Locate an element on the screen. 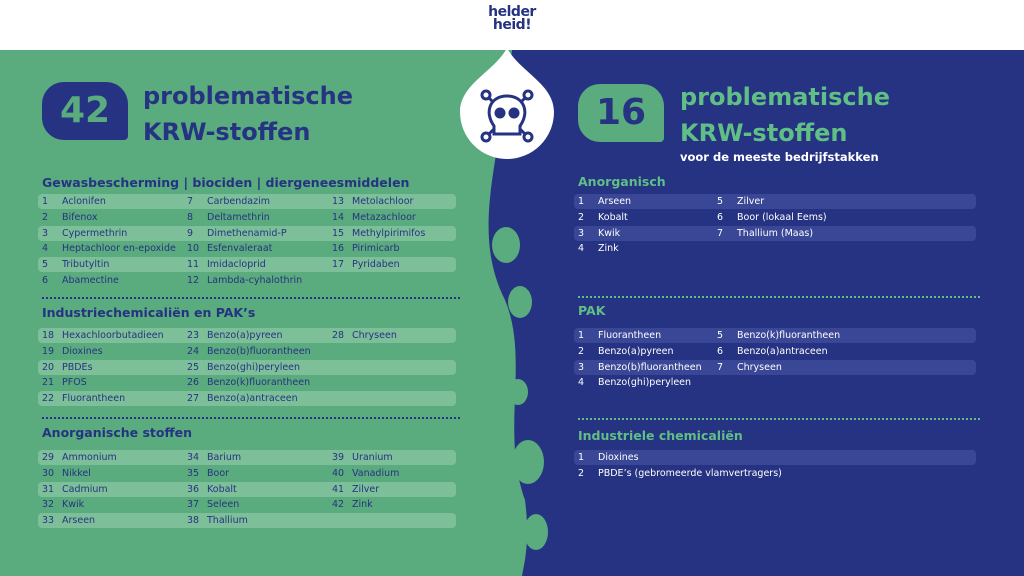  item-name: Chryseen is located at coordinates (374, 335).